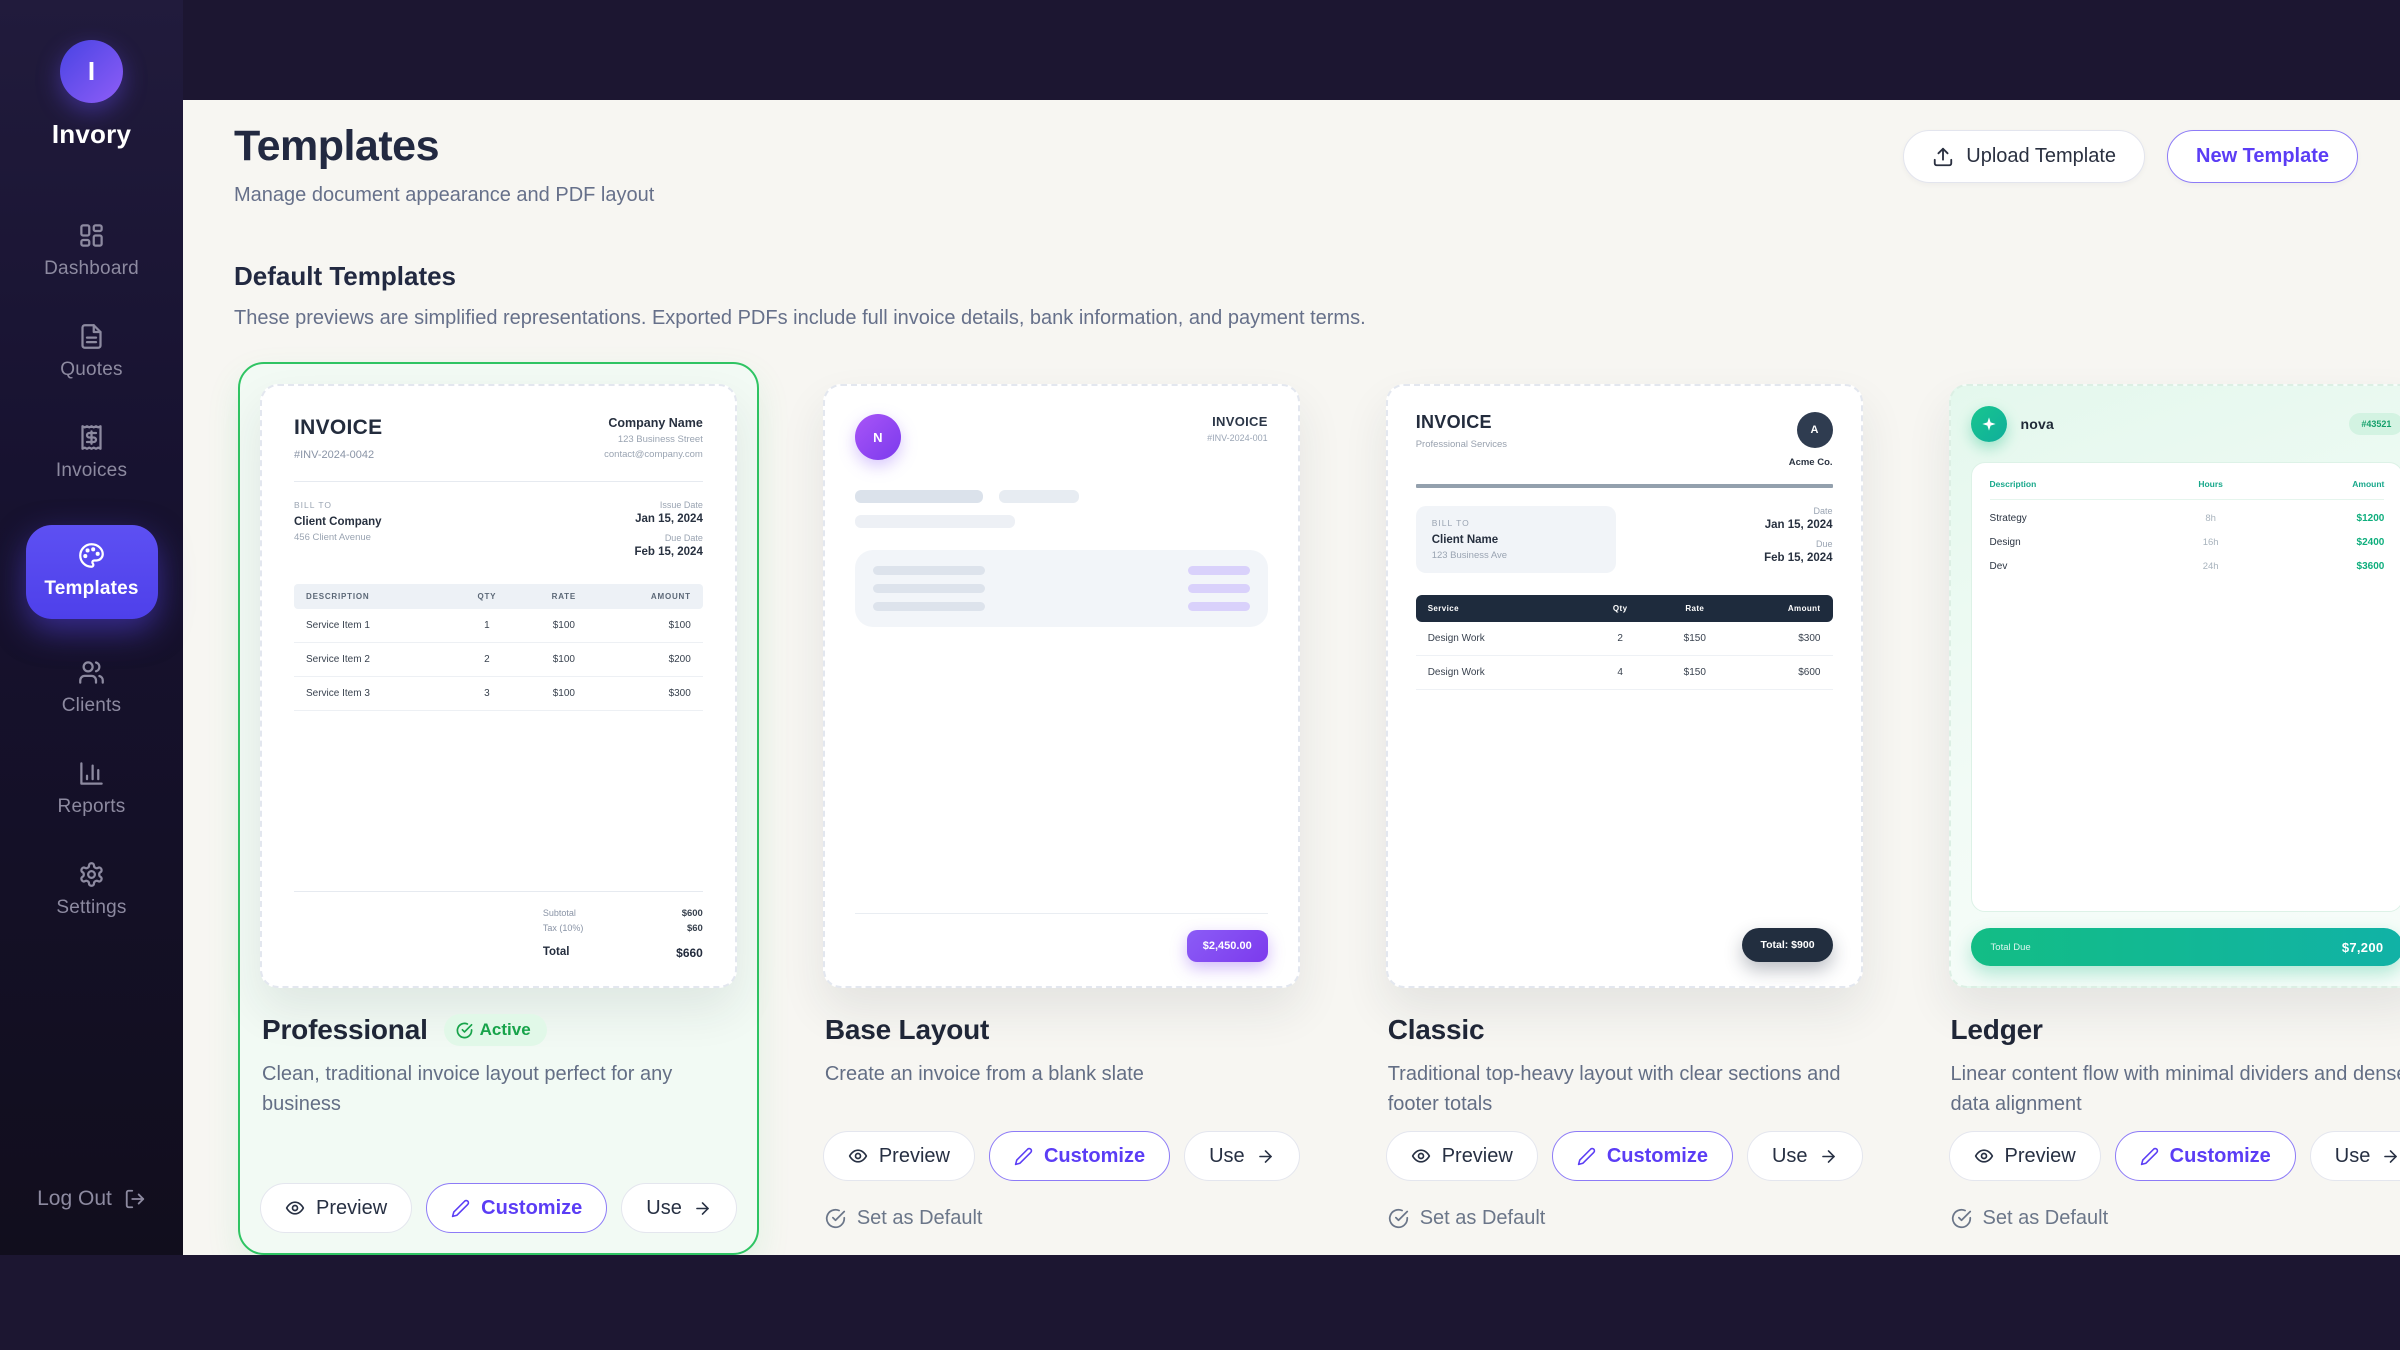 Image resolution: width=2400 pixels, height=1350 pixels. Describe the element at coordinates (91, 789) in the screenshot. I see `sidebar-item-reports: Reports` at that location.